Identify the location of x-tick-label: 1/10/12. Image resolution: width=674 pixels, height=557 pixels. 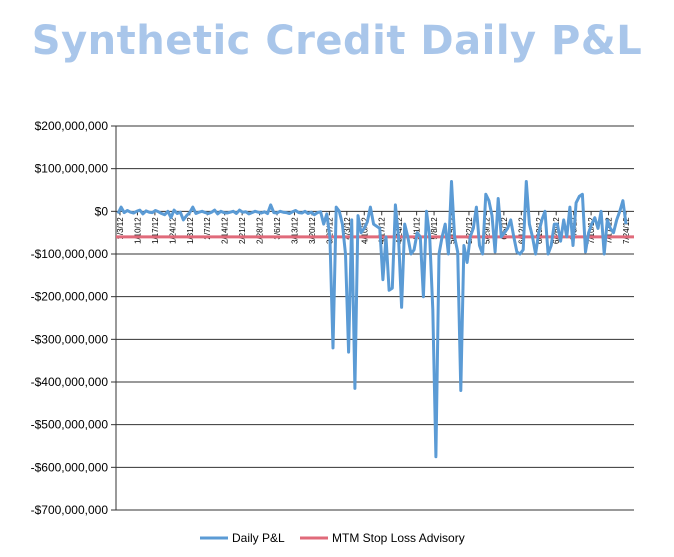
(137, 230).